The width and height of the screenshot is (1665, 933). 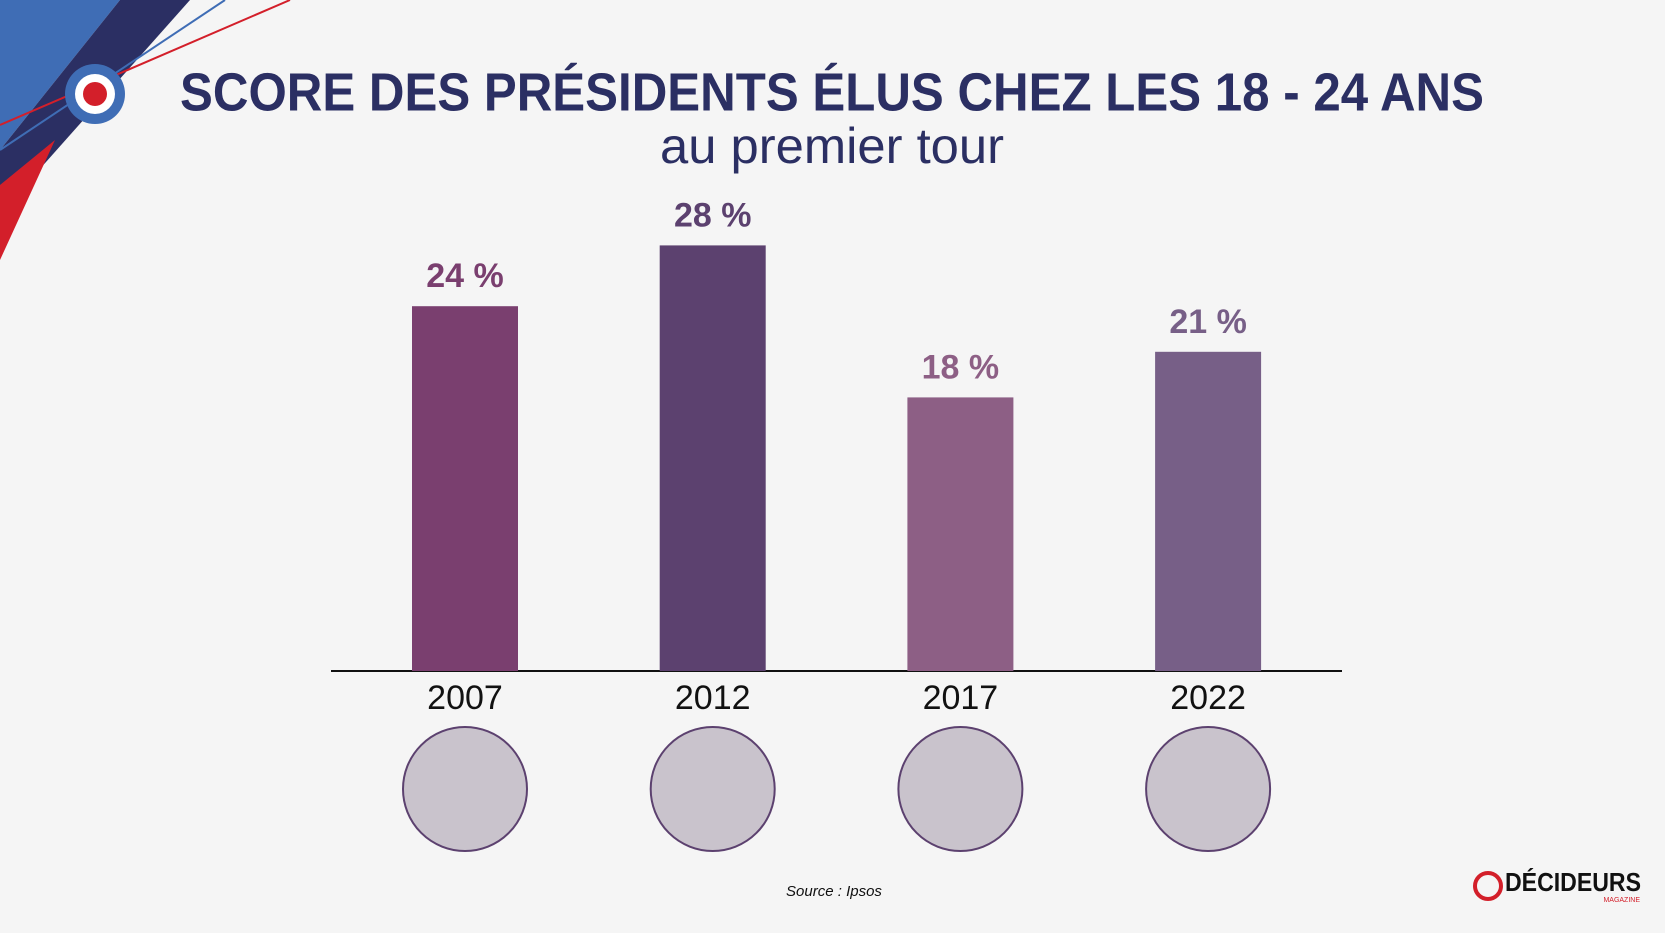 What do you see at coordinates (1208, 322) in the screenshot?
I see `value-label: 21 %` at bounding box center [1208, 322].